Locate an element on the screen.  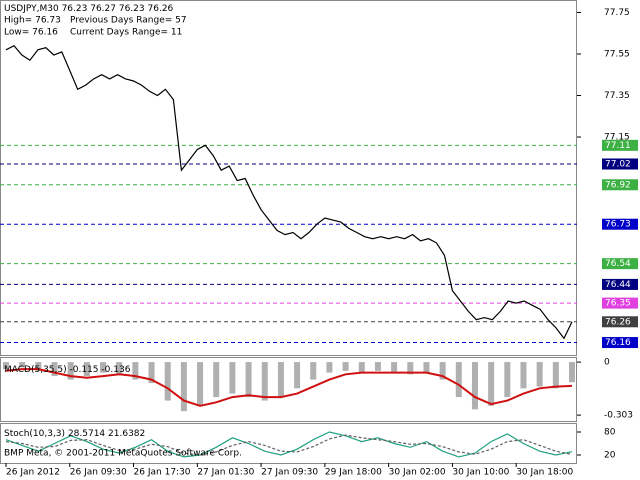
level-label: 76.26 is located at coordinates (618, 322).